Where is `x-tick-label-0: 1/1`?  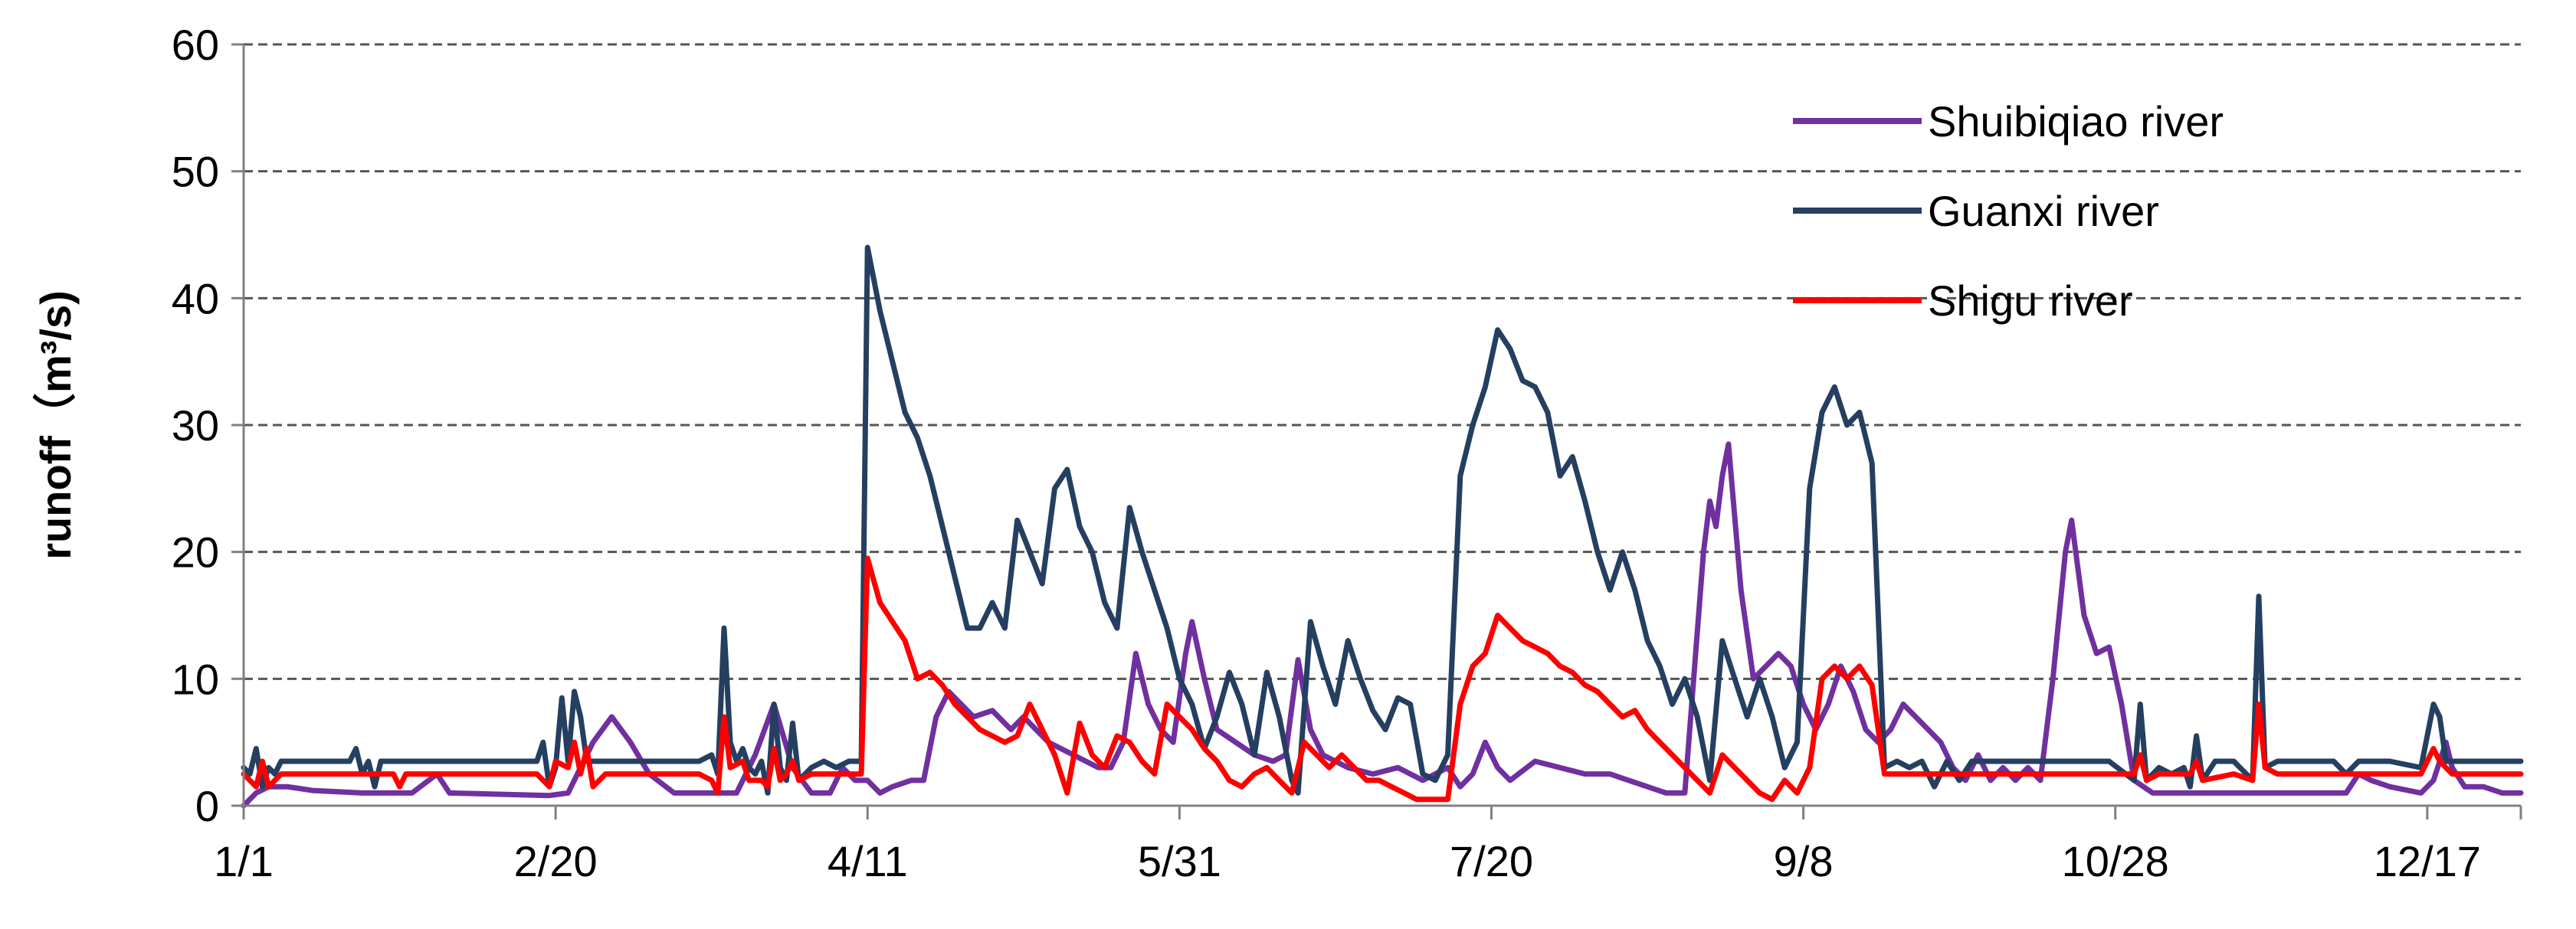
x-tick-label-0: 1/1 is located at coordinates (244, 861).